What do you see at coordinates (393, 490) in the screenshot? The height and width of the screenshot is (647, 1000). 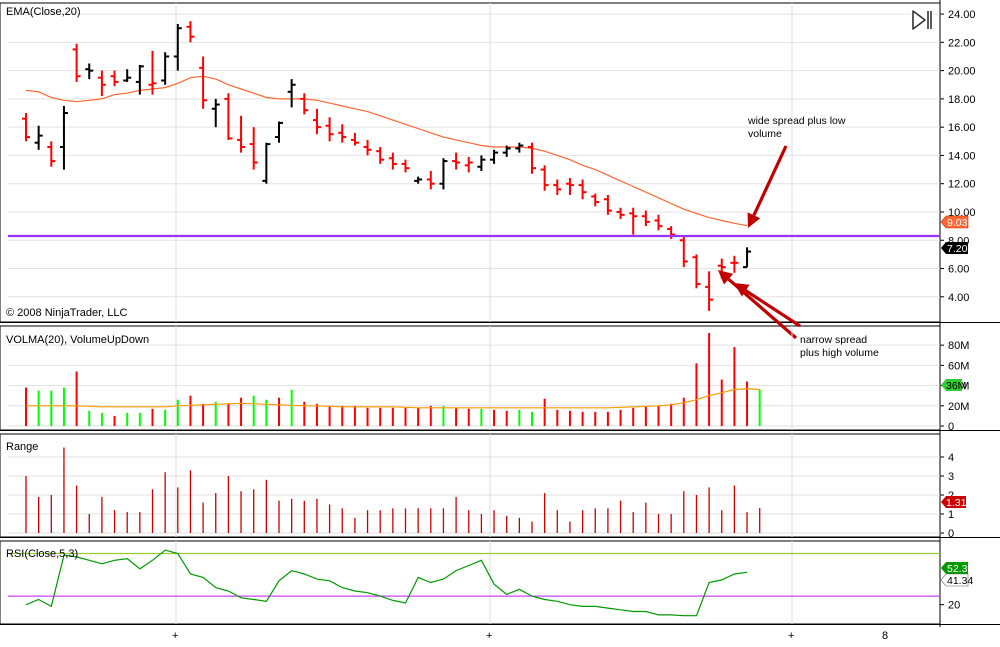 I see `range-bars` at bounding box center [393, 490].